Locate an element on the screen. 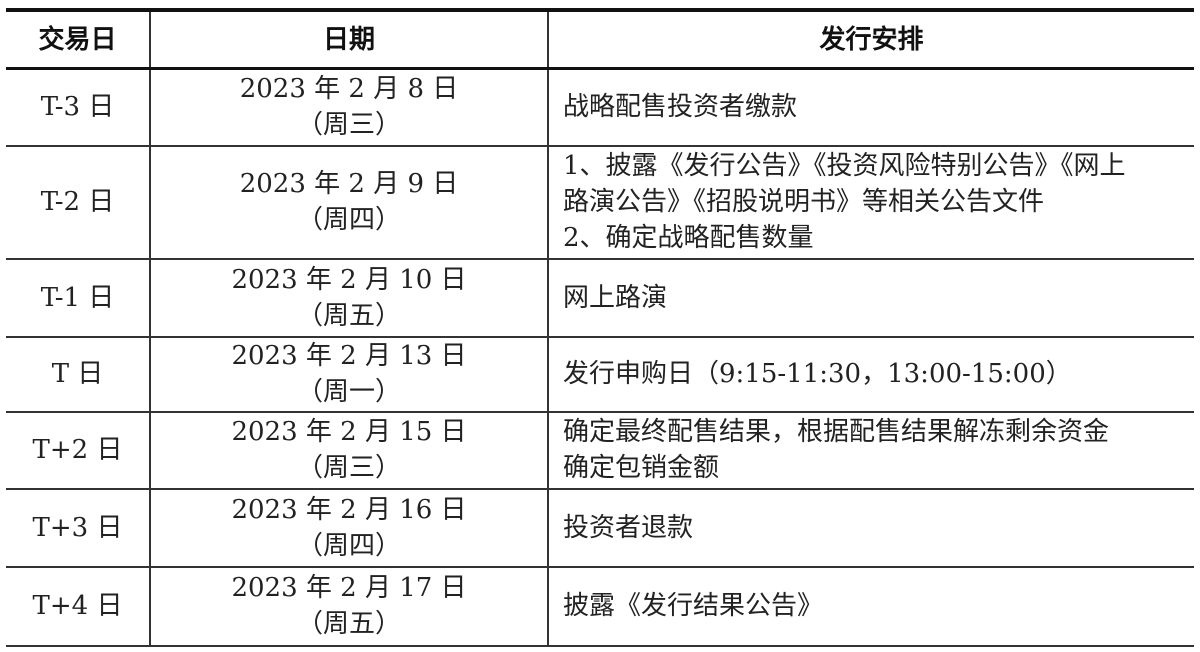 The height and width of the screenshot is (652, 1200). date-cell: 2023 年 2 月 9 日 （周四） is located at coordinates (349, 202).